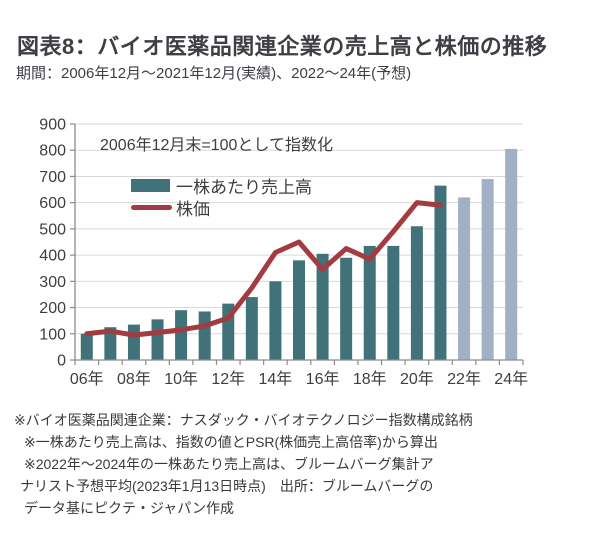 The width and height of the screenshot is (612, 556). I want to click on legend-item-sales: 一株あたり売上高, so click(221, 185).